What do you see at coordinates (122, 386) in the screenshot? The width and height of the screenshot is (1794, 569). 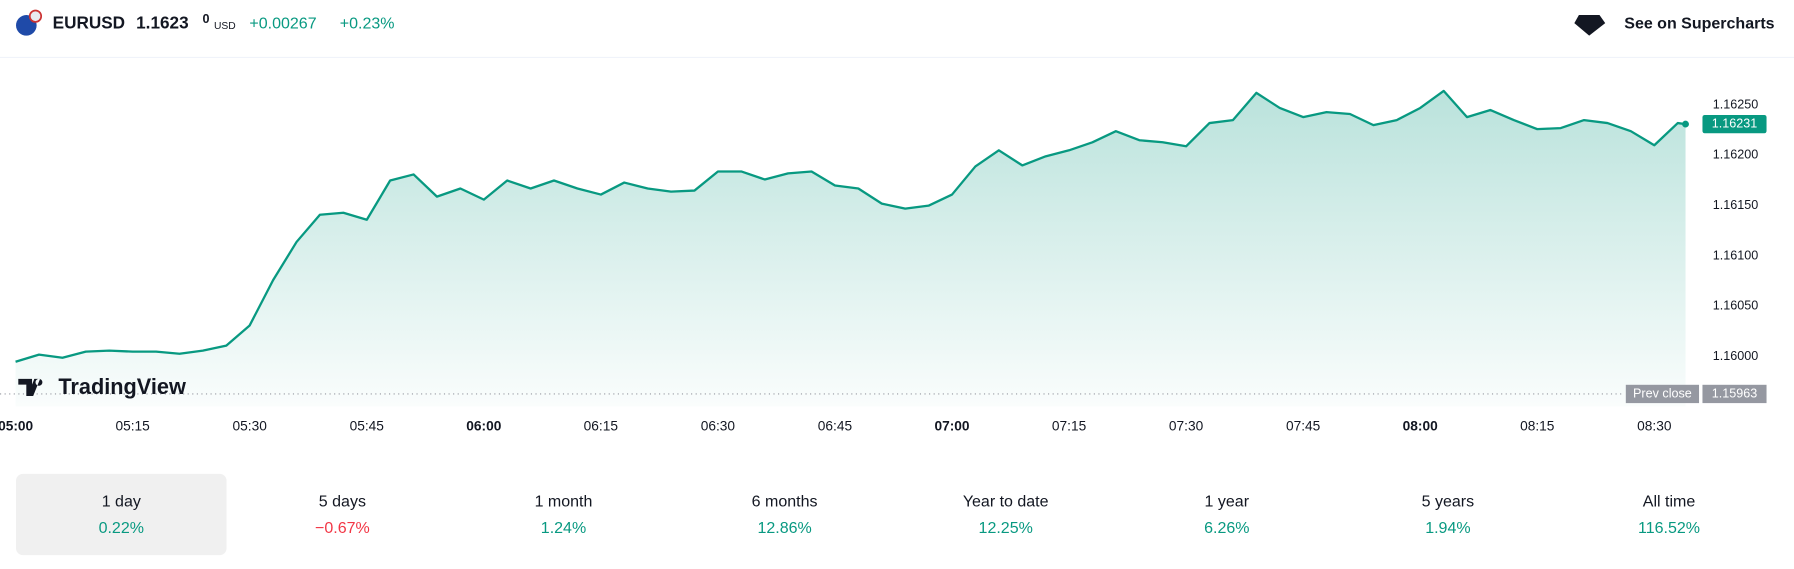 I see `watermark: TradingView` at bounding box center [122, 386].